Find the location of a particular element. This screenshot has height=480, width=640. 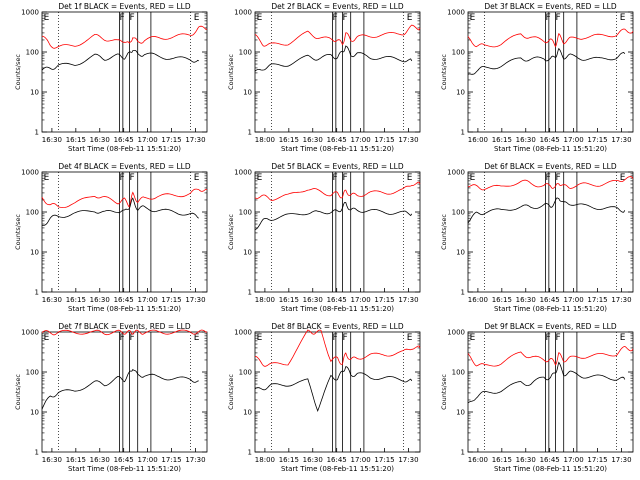

panel-title: Det 6f BLACK = Events, RED = LLD is located at coordinates (550, 166).